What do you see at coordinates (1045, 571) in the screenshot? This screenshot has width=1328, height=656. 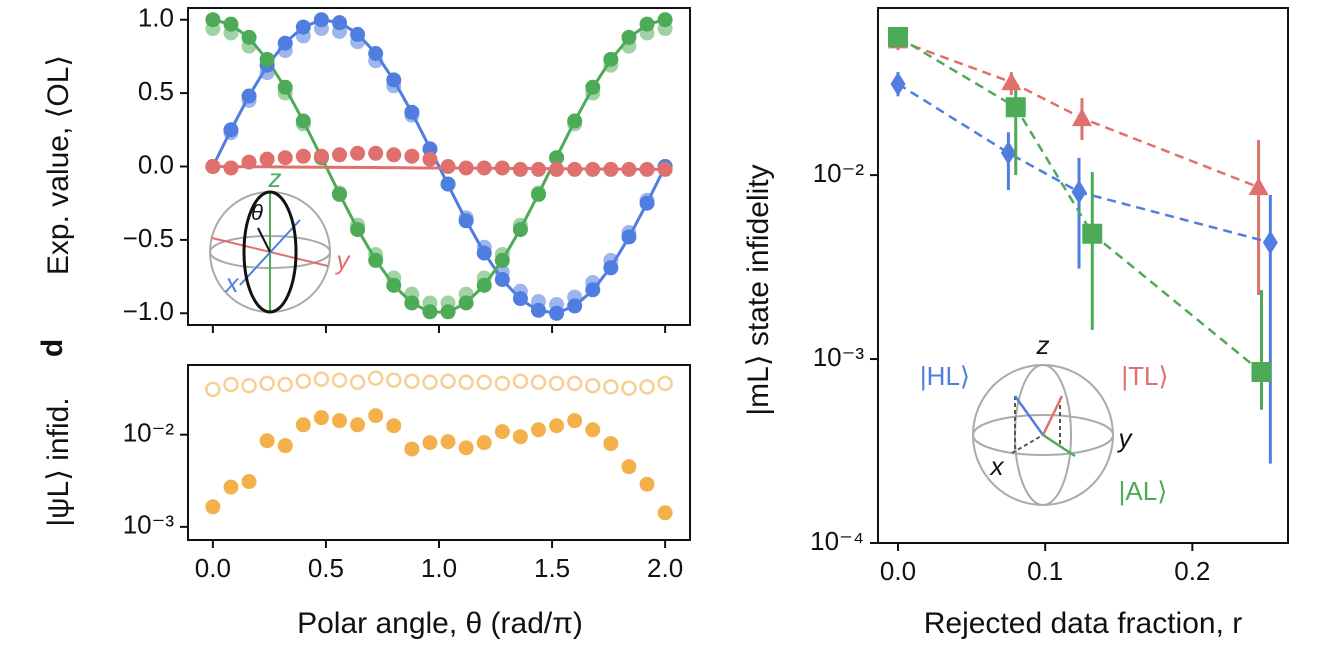 I see `x-tick-label: 0.1` at bounding box center [1045, 571].